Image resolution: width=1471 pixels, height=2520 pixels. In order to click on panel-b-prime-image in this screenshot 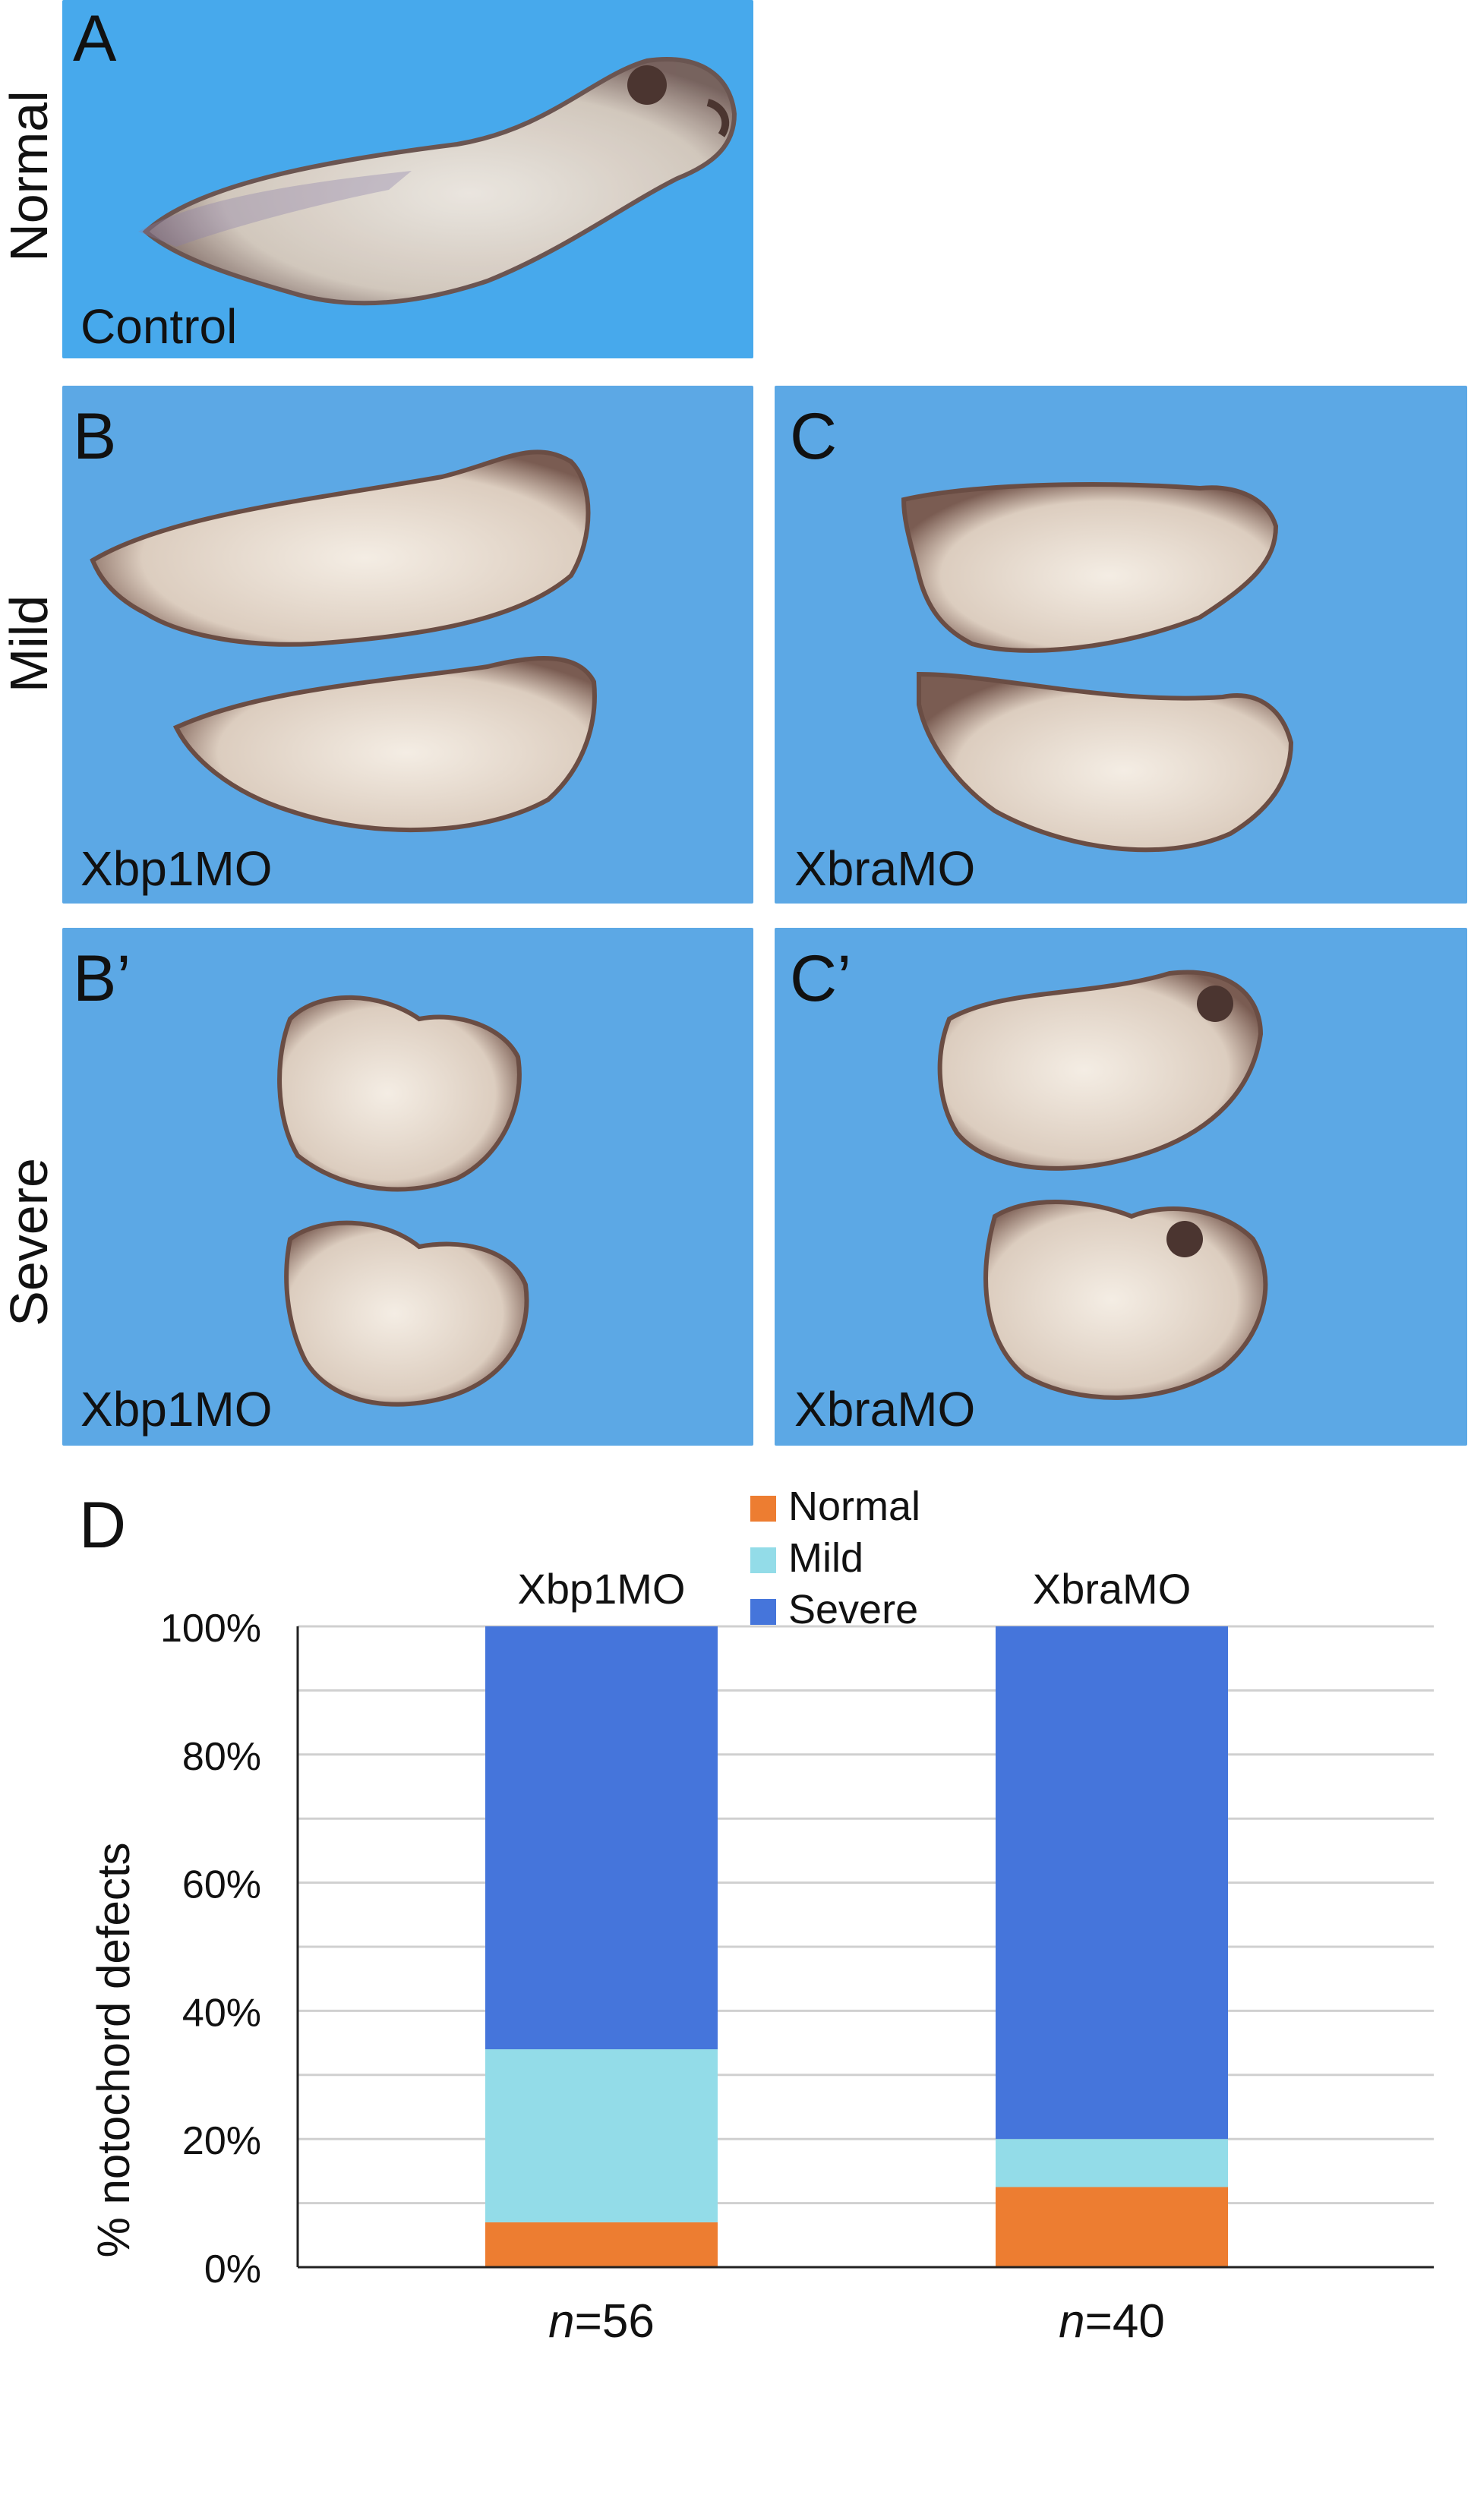, I will do `click(407, 1187)`.